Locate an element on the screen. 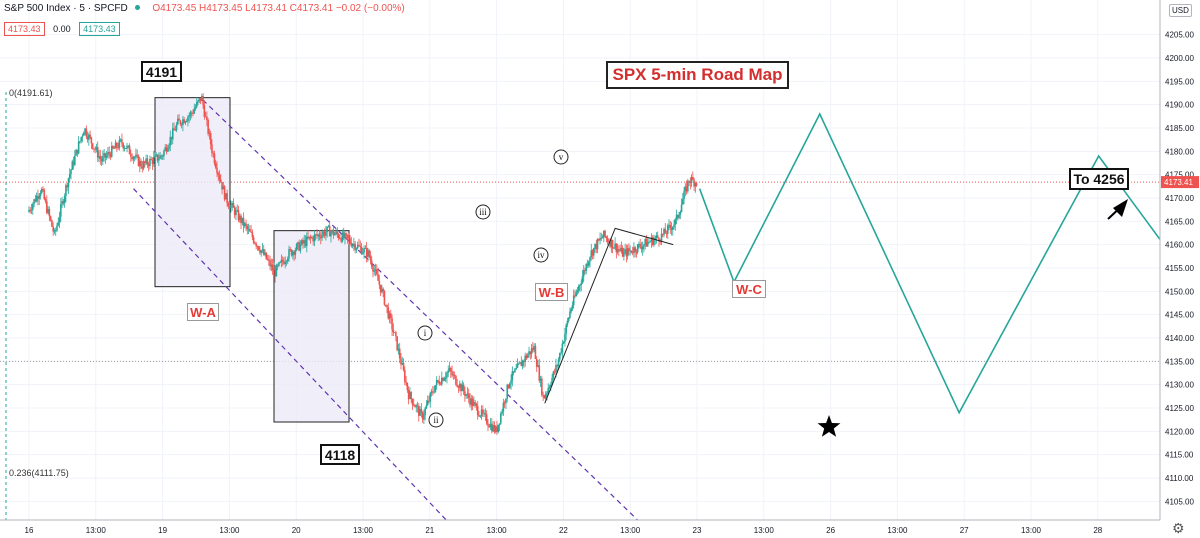  subwave-circle is located at coordinates (561, 157).